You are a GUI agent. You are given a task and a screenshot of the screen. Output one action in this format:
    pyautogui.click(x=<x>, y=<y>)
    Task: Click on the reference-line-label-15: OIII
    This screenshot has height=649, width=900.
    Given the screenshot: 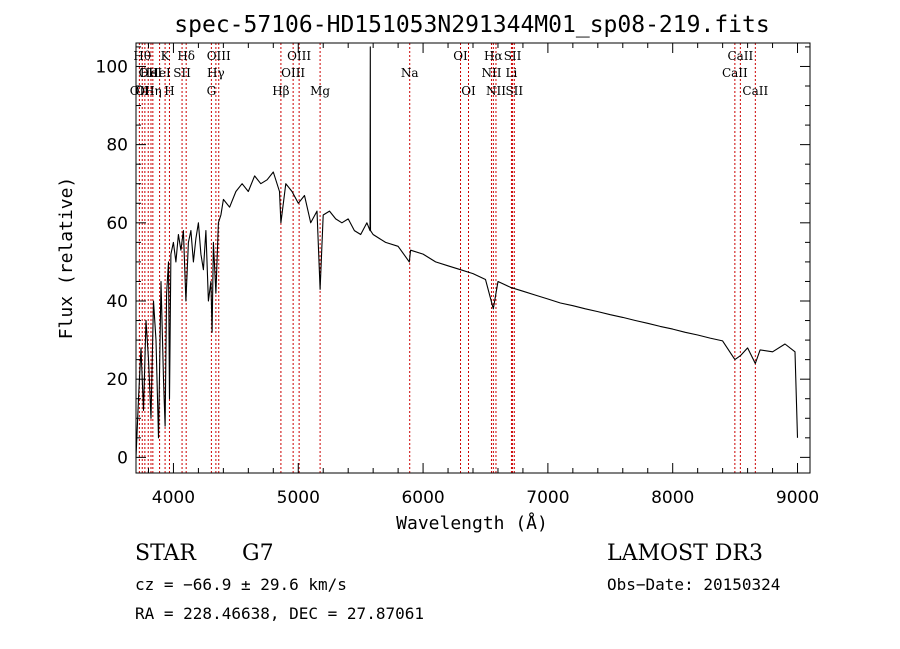 What is the action you would take?
    pyautogui.click(x=293, y=73)
    